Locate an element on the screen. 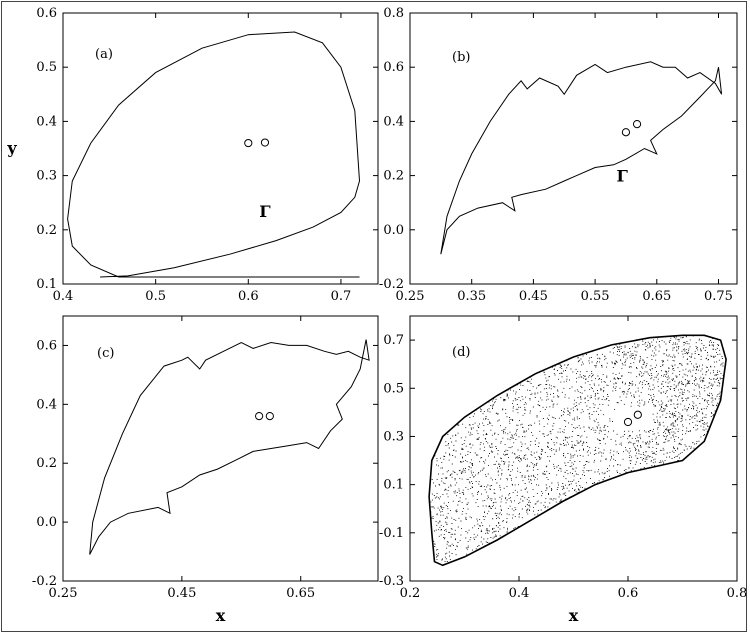 This screenshot has height=640, width=750. x-tick-label-d-1: 0.4 is located at coordinates (519, 593).